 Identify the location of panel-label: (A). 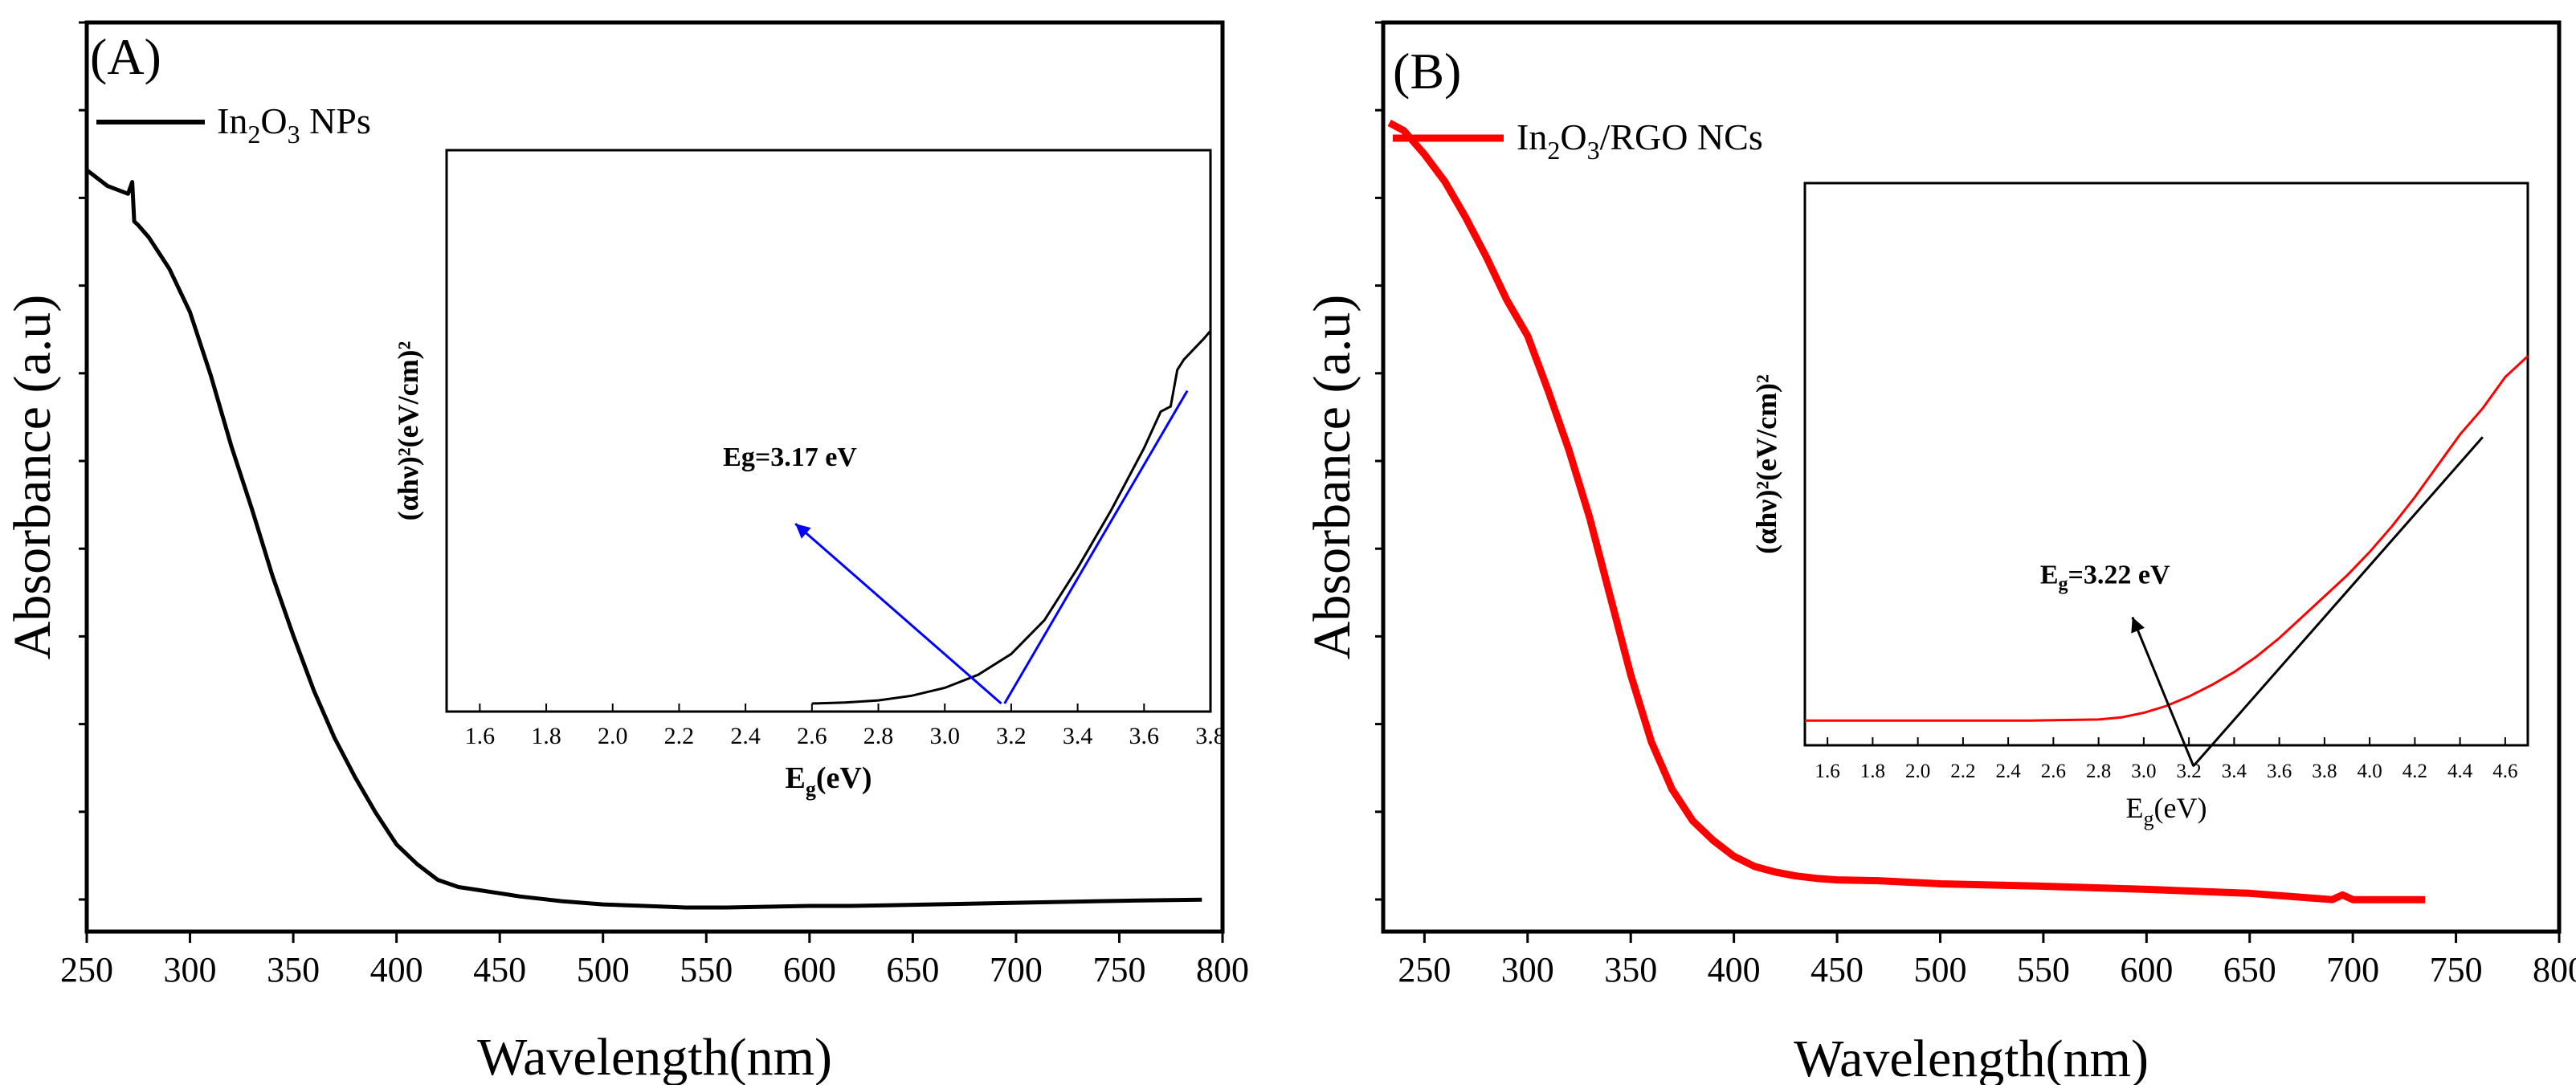
(125, 56).